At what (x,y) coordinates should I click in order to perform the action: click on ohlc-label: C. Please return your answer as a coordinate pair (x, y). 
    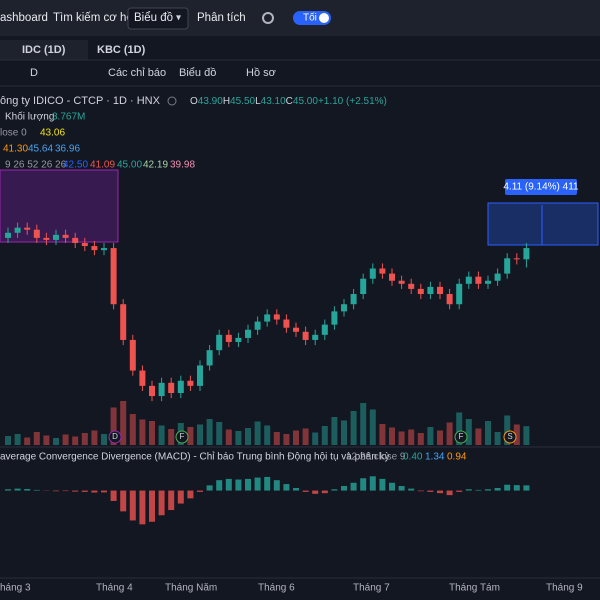
    Looking at the image, I should click on (289, 101).